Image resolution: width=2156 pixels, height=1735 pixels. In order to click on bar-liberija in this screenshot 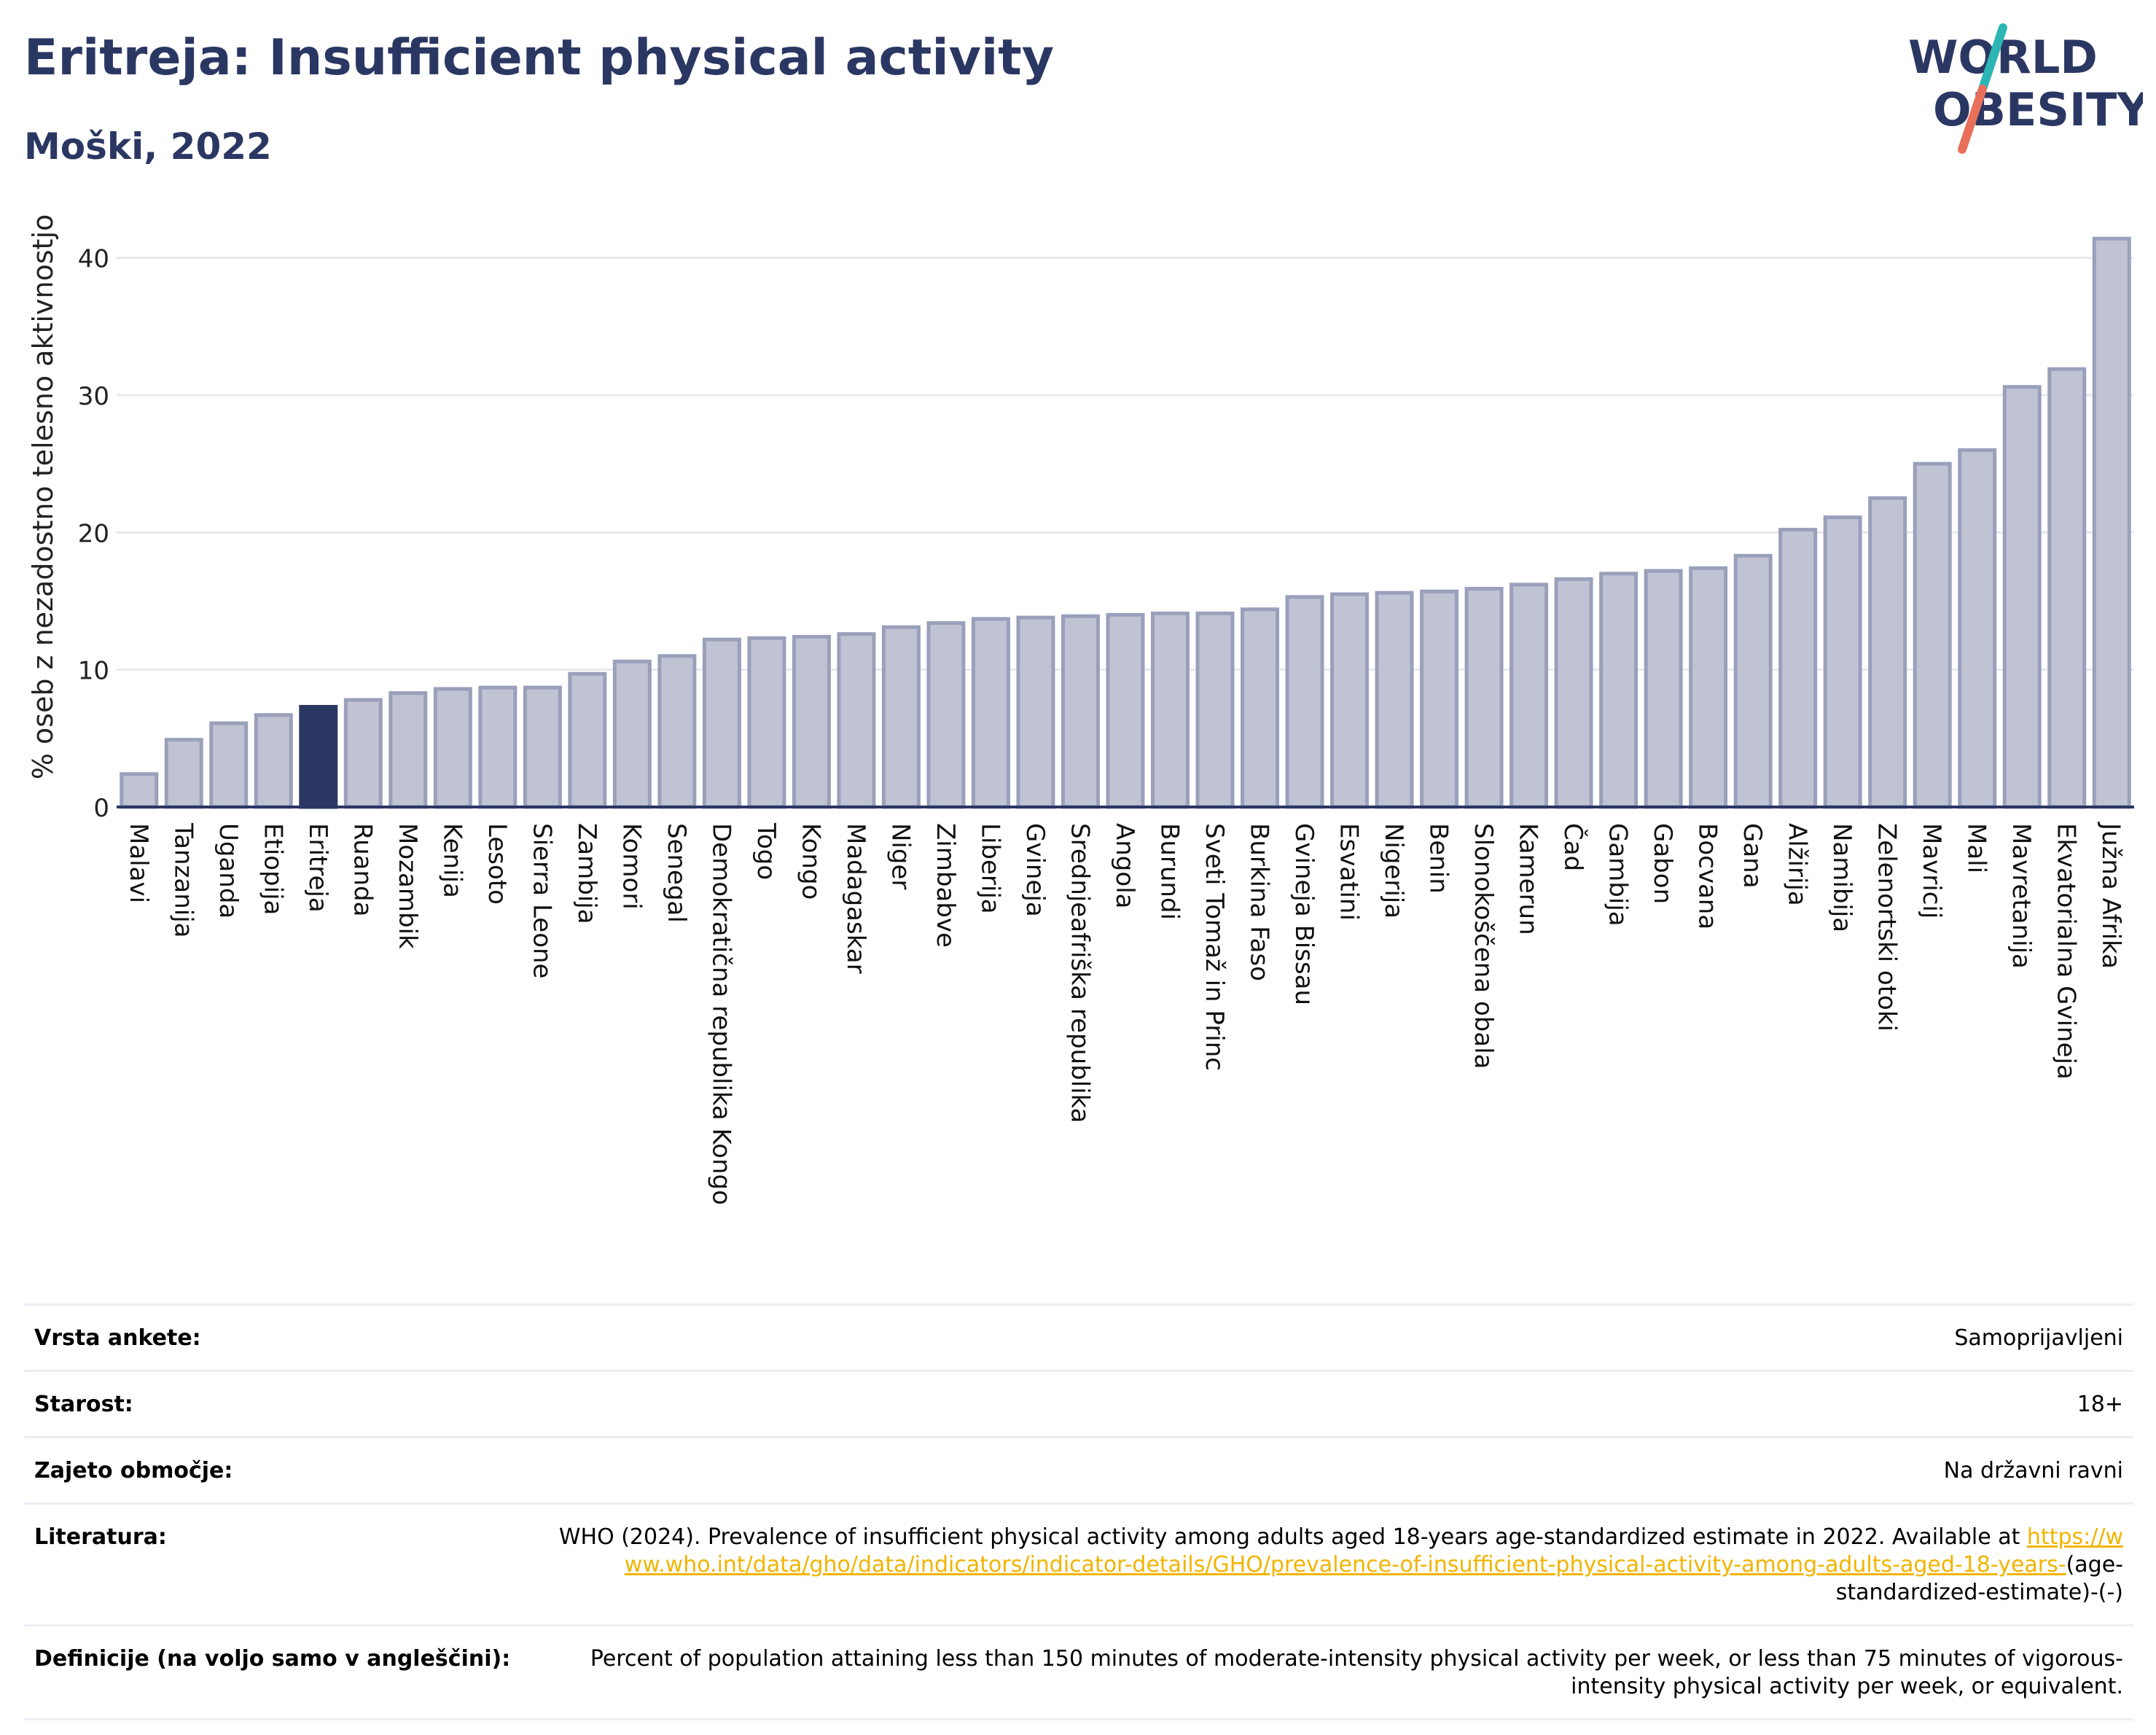, I will do `click(991, 713)`.